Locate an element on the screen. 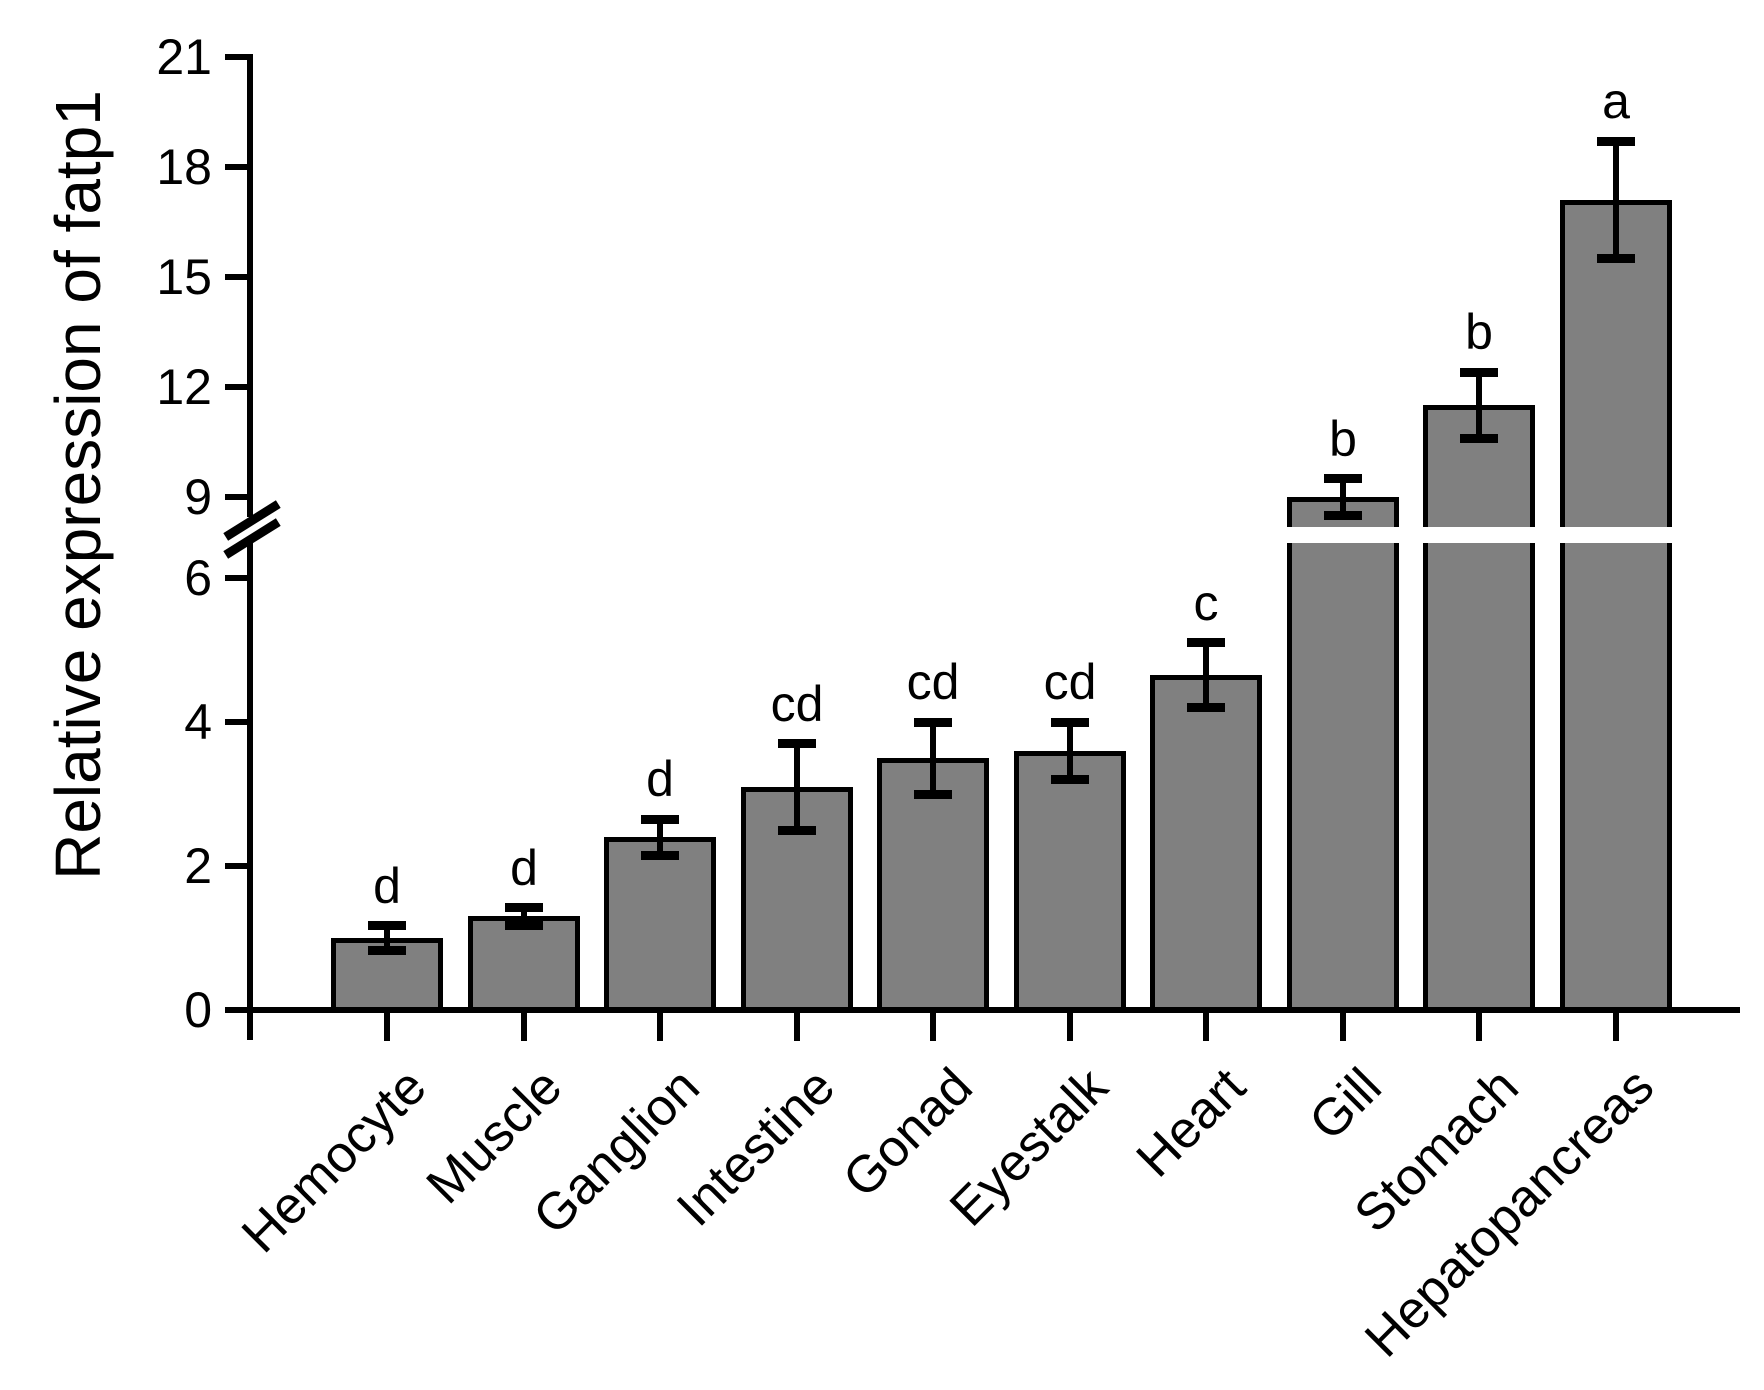 The height and width of the screenshot is (1390, 1764). axis-break-band is located at coordinates (998, 535).